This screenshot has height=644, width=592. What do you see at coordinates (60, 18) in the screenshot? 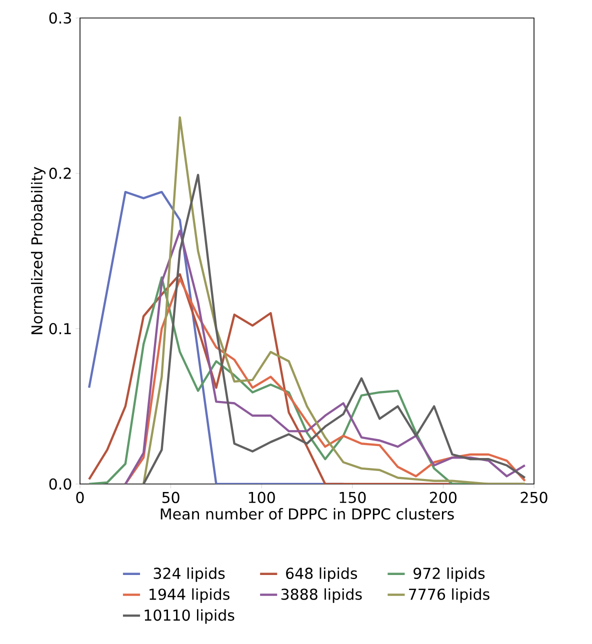
I see `y-tick-label: 0.3` at bounding box center [60, 18].